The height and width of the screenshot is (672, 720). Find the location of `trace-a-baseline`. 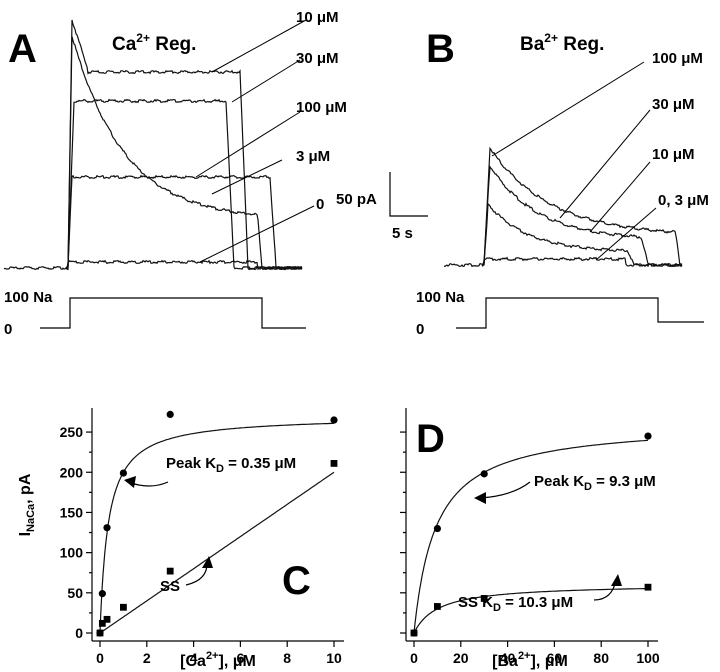

trace-a-baseline is located at coordinates (35, 268).